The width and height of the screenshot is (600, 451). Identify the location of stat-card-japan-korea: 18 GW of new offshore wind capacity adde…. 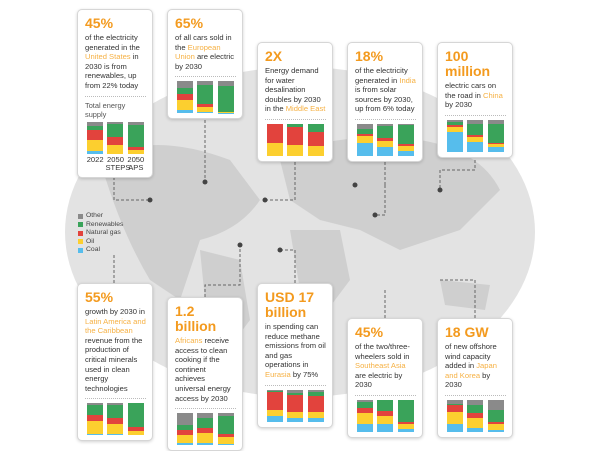
(475, 378).